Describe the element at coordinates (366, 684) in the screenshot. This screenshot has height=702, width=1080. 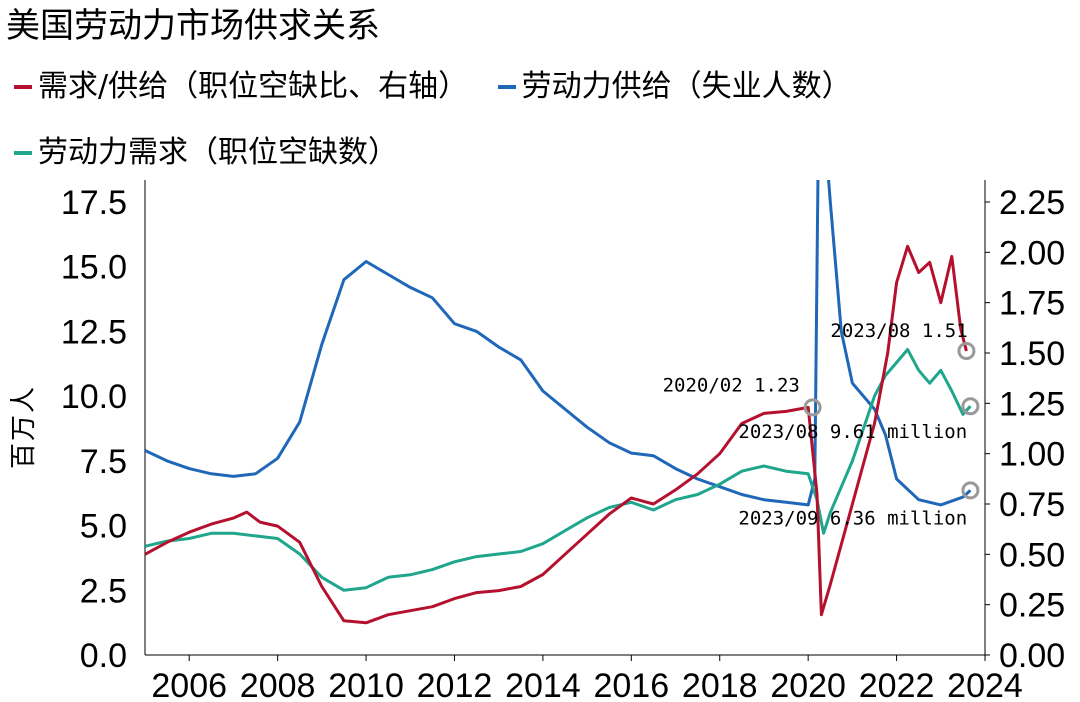
I see `x-tick-label-2: 2010` at that location.